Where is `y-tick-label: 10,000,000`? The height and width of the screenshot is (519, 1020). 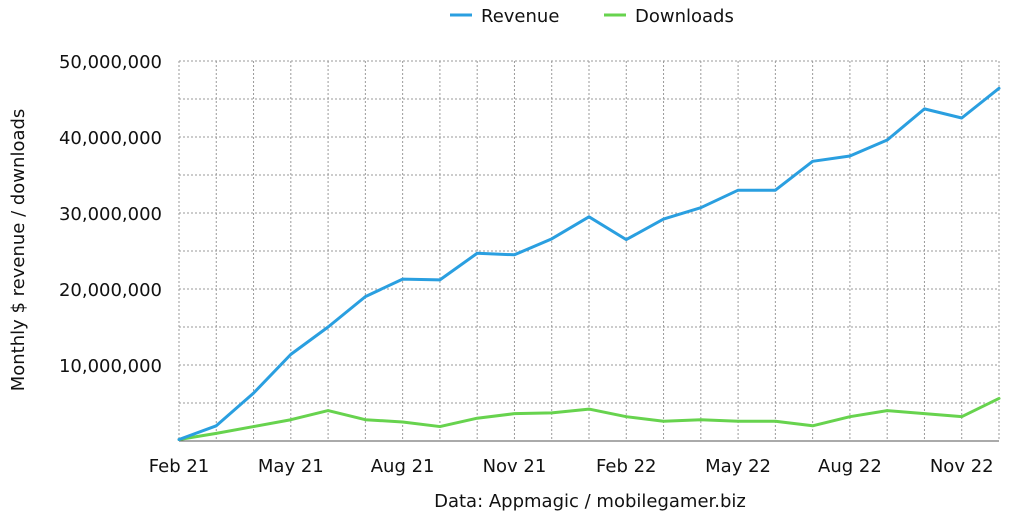
y-tick-label: 10,000,000 is located at coordinates (110, 366).